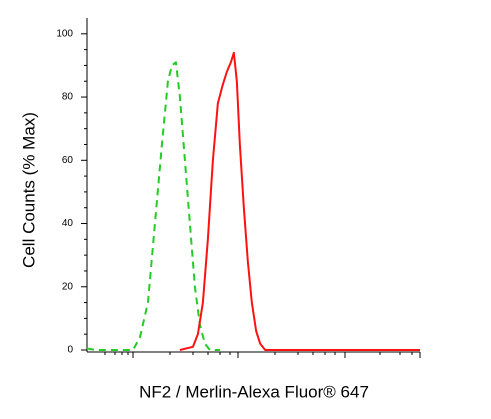 The image size is (491, 419). Describe the element at coordinates (254, 391) in the screenshot. I see `x-axis-label: NF2 / Merlin-Alexa Fluor® 647` at that location.